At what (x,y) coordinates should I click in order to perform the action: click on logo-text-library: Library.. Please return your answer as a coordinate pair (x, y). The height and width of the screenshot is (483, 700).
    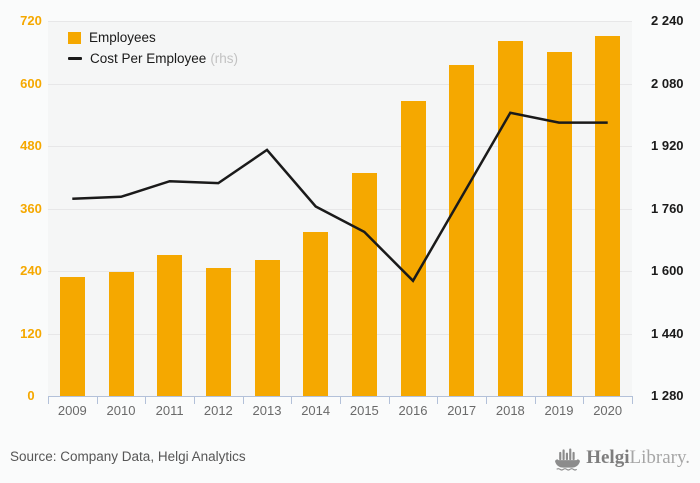
    Looking at the image, I should click on (660, 457).